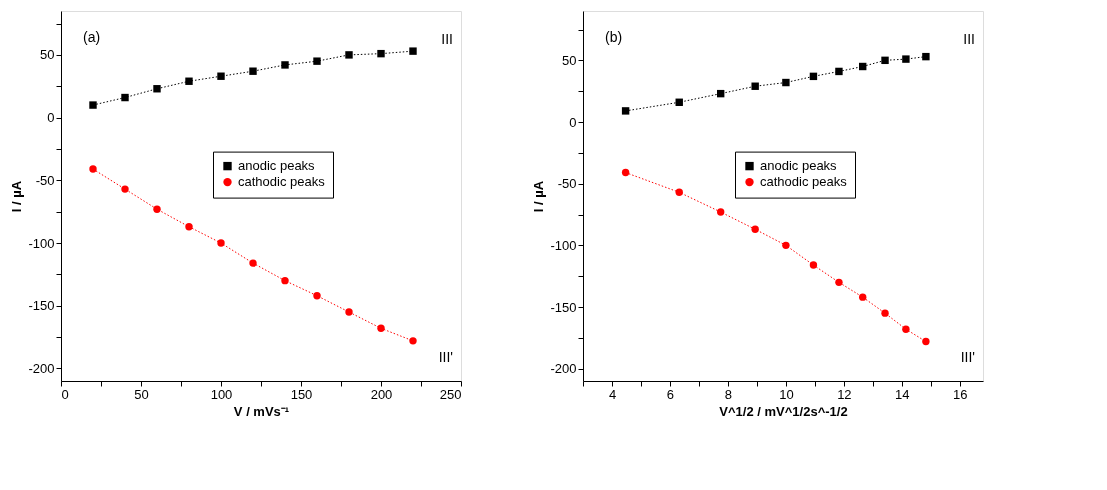 Image resolution: width=1107 pixels, height=490 pixels. I want to click on x-tick-label: 6, so click(670, 394).